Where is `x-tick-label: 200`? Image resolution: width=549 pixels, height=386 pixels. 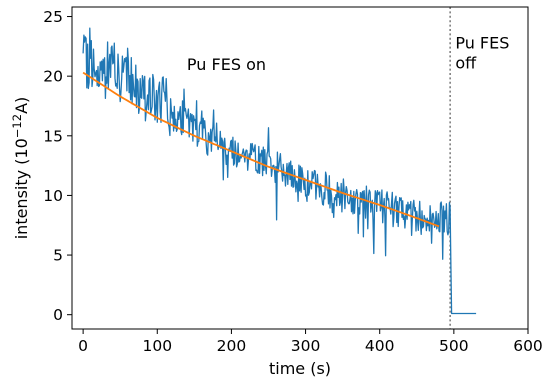 x-tick-label: 200 is located at coordinates (232, 346).